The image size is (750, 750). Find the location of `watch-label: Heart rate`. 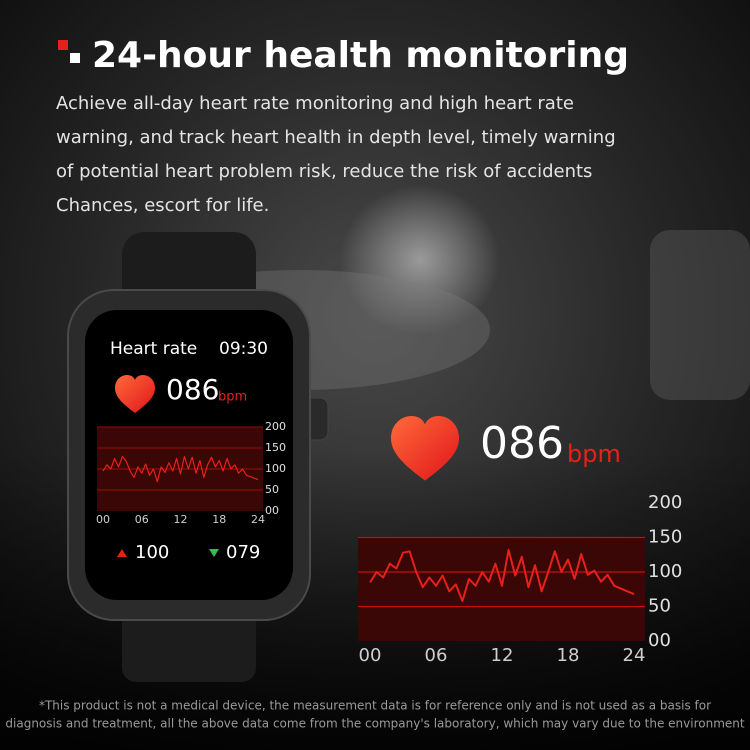

watch-label: Heart rate is located at coordinates (153, 349).